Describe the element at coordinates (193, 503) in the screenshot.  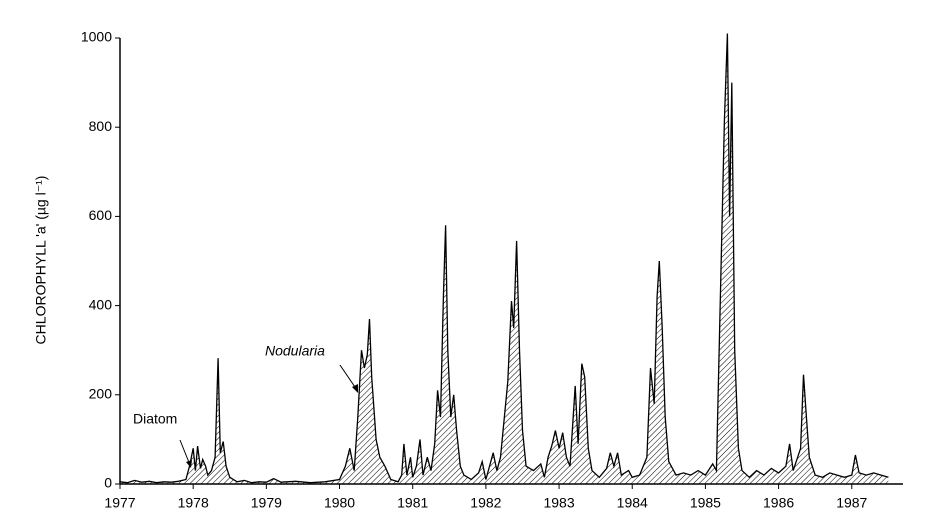
I see `x-tick-label: 1978` at that location.